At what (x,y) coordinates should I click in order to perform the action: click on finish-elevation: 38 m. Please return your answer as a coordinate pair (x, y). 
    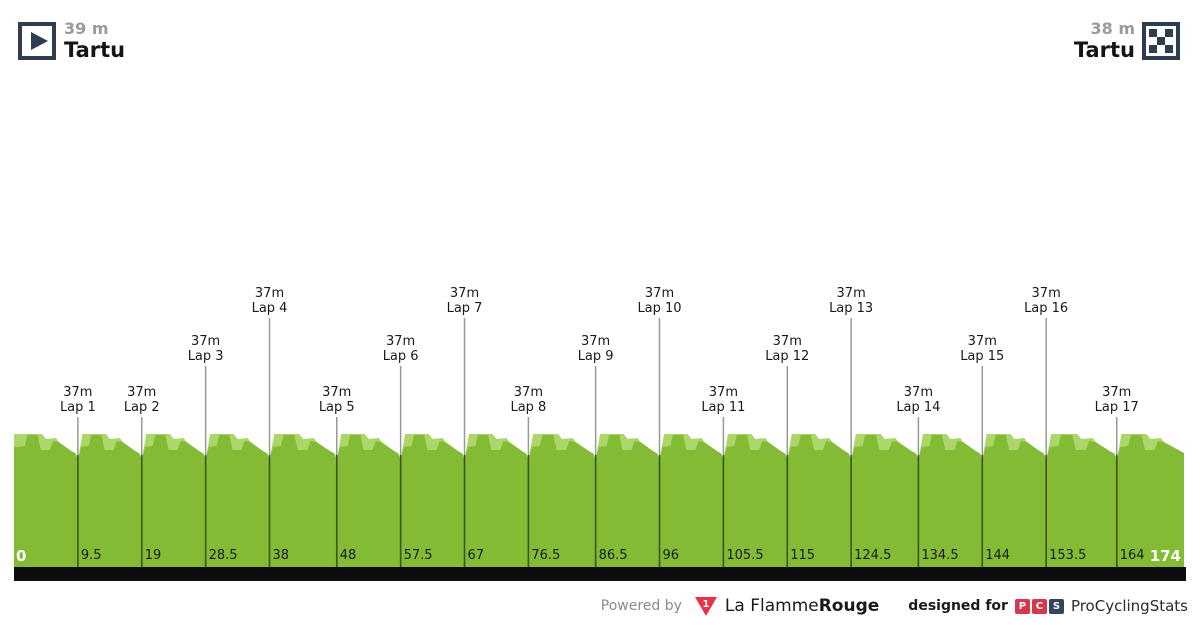
    Looking at the image, I should click on (1112, 28).